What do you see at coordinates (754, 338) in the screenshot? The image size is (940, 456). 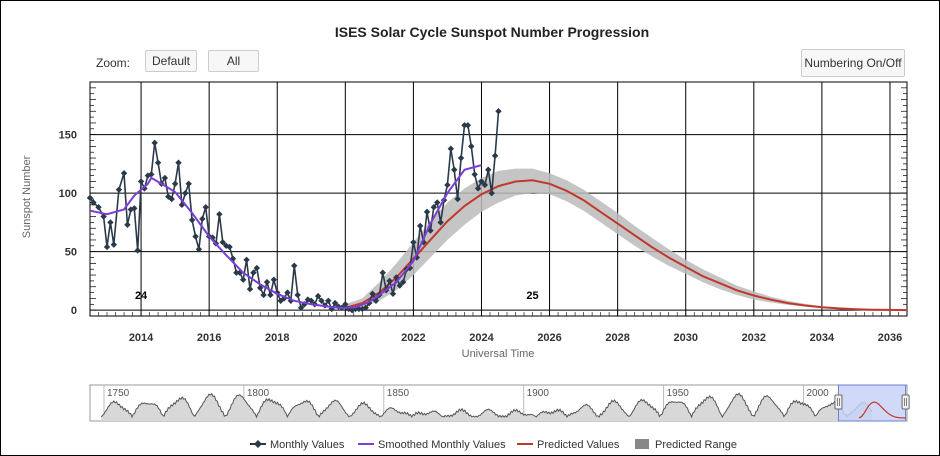 I see `x-tick-label: 2032` at bounding box center [754, 338].